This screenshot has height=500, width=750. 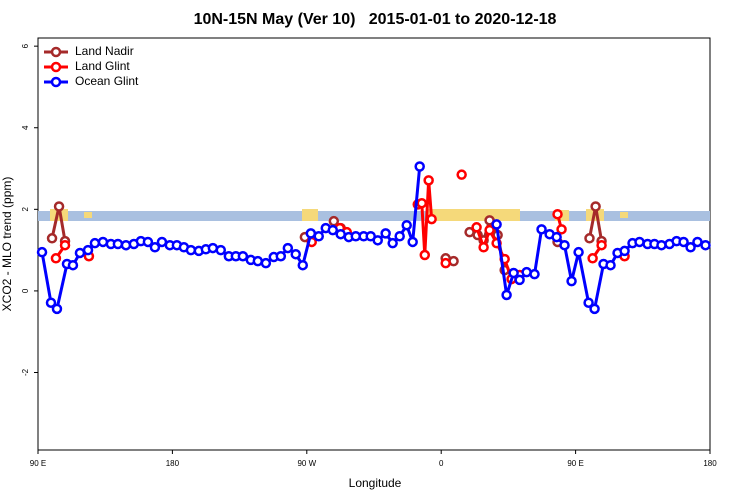 What do you see at coordinates (107, 81) in the screenshot?
I see `legend-label: Ocean Glint` at bounding box center [107, 81].